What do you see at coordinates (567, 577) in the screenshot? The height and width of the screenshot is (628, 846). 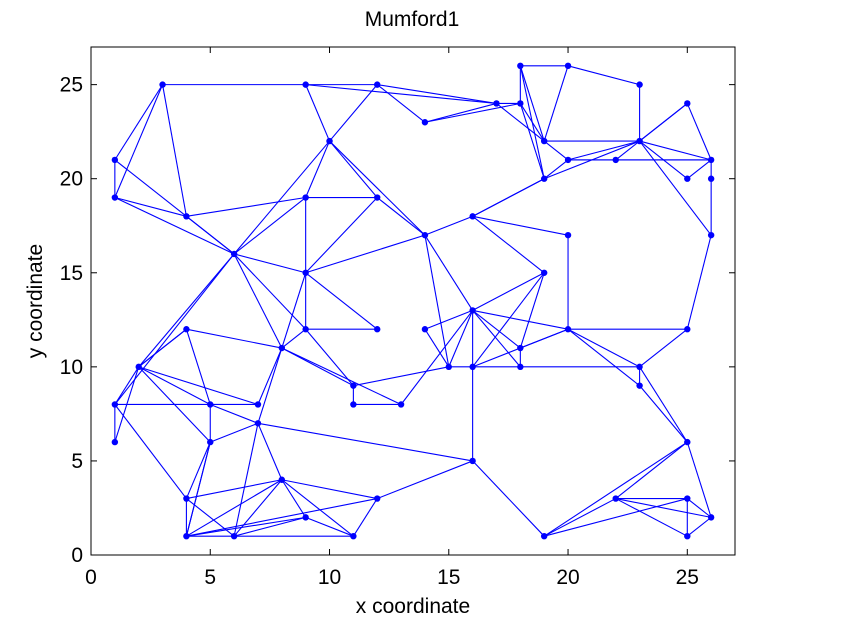 I see `x-tick-label: 20` at bounding box center [567, 577].